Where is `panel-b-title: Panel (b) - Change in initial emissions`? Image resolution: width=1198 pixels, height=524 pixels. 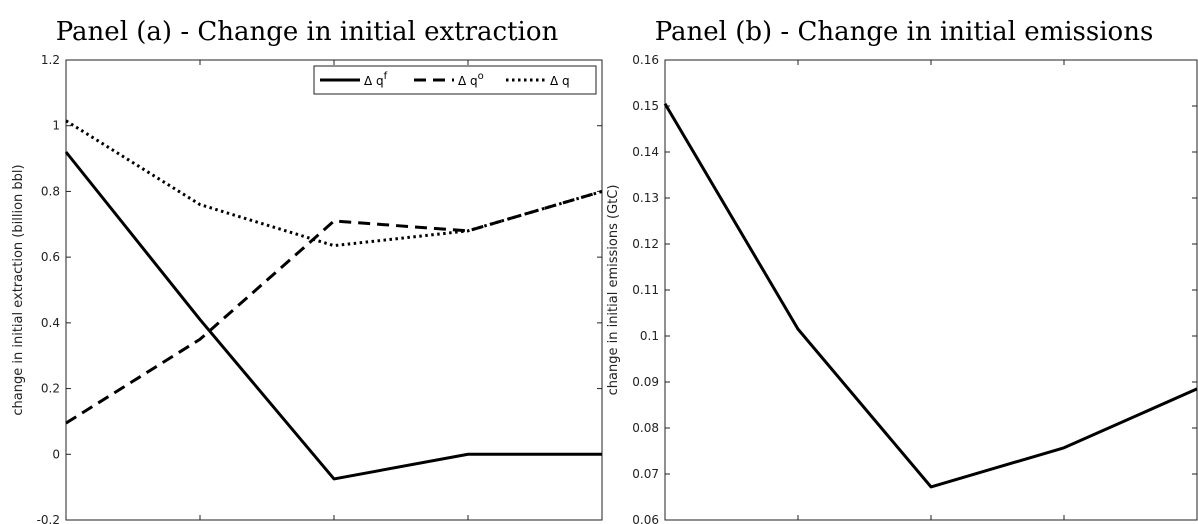
panel-b-title: Panel (b) - Change in initial emissions is located at coordinates (904, 32).